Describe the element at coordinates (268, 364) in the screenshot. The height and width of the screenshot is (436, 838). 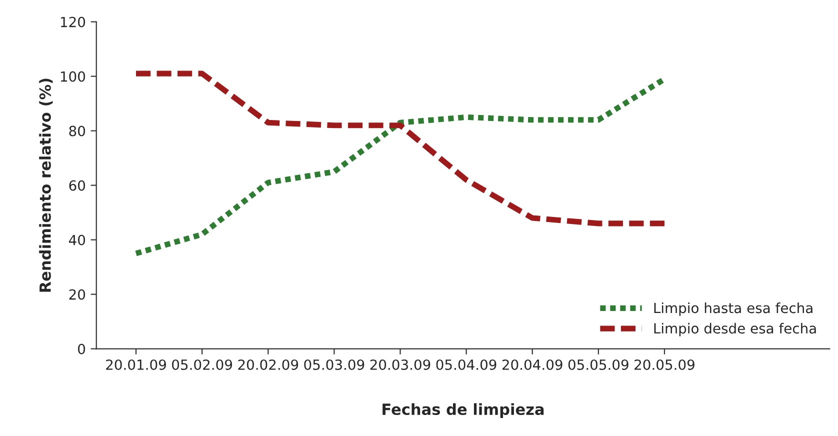
I see `x-tick-label: 20.02.09` at that location.